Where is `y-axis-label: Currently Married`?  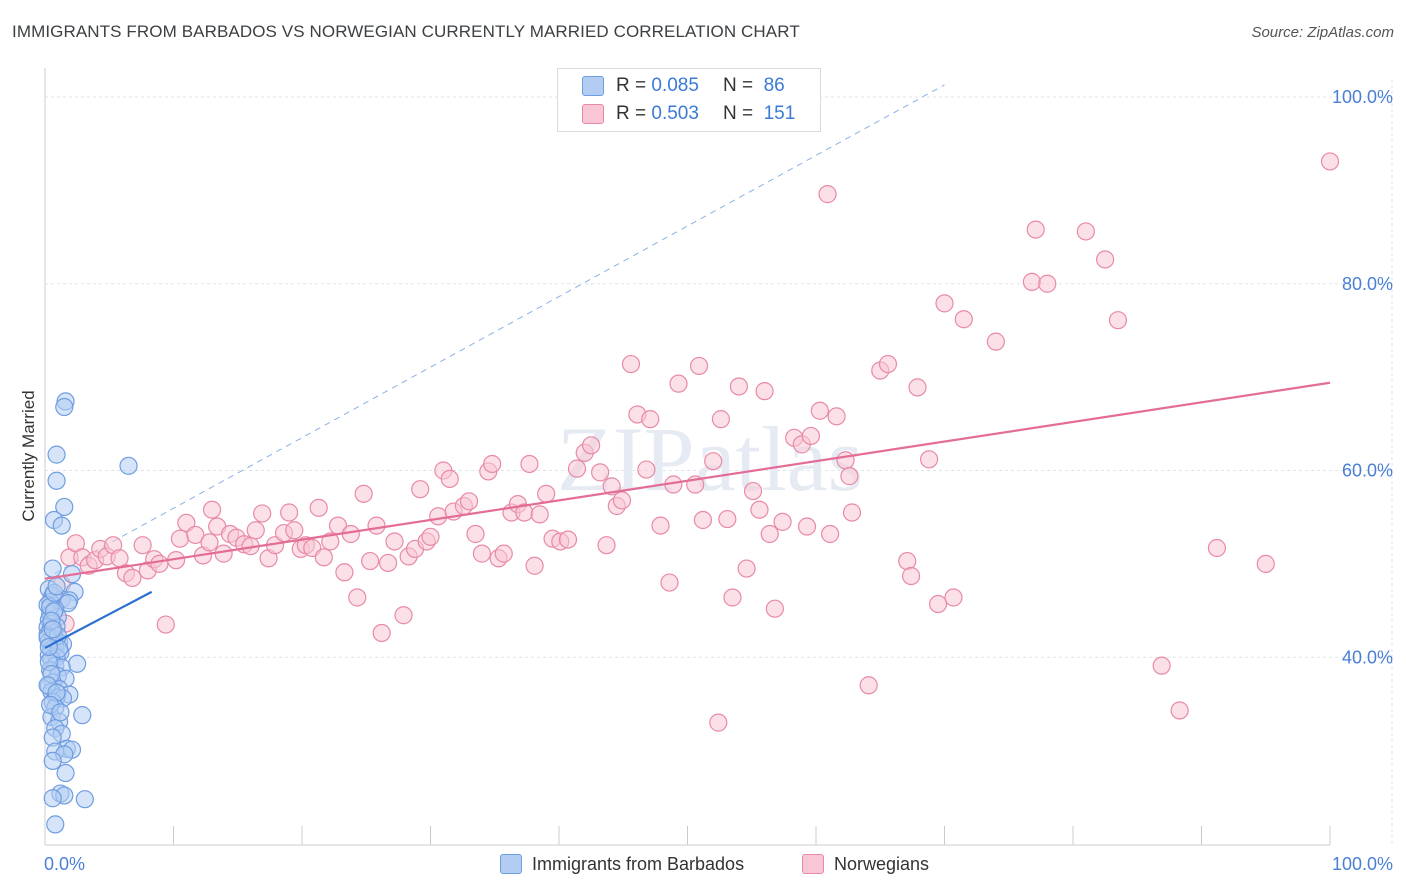 y-axis-label: Currently Married is located at coordinates (28, 455).